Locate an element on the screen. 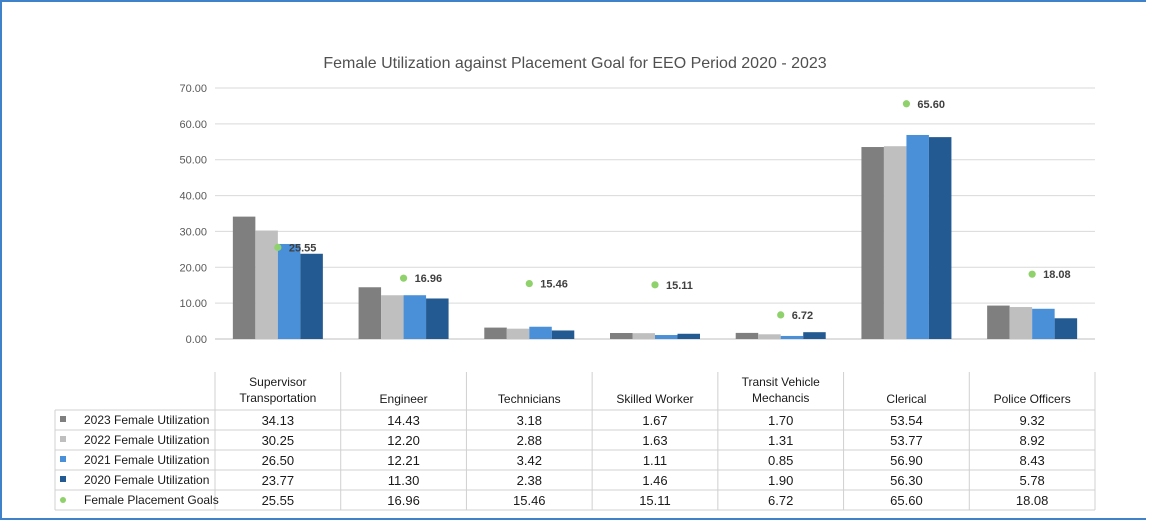 The image size is (1149, 527). table-cell: 1.31 is located at coordinates (780, 440).